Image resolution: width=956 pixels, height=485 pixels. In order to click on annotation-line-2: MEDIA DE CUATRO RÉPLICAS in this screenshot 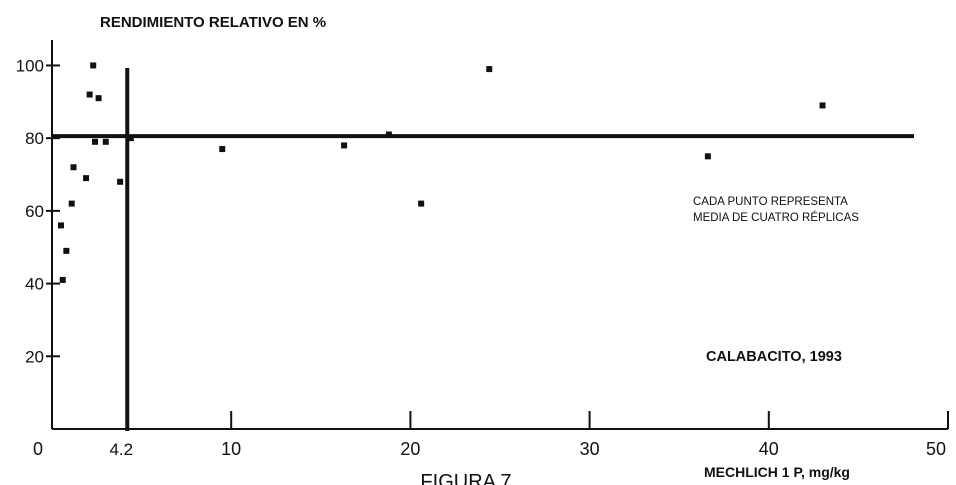, I will do `click(776, 217)`.